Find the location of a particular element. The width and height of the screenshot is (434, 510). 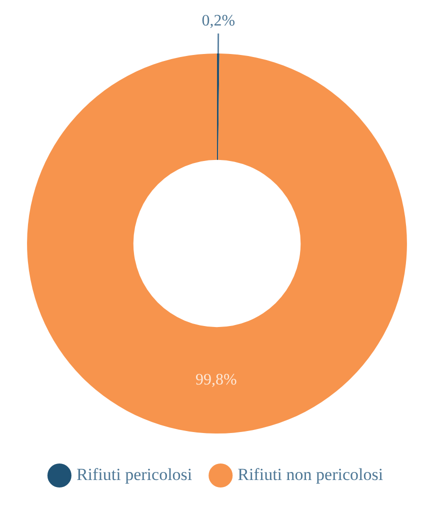

legend-label: Rifiuti pericolosi is located at coordinates (134, 474).